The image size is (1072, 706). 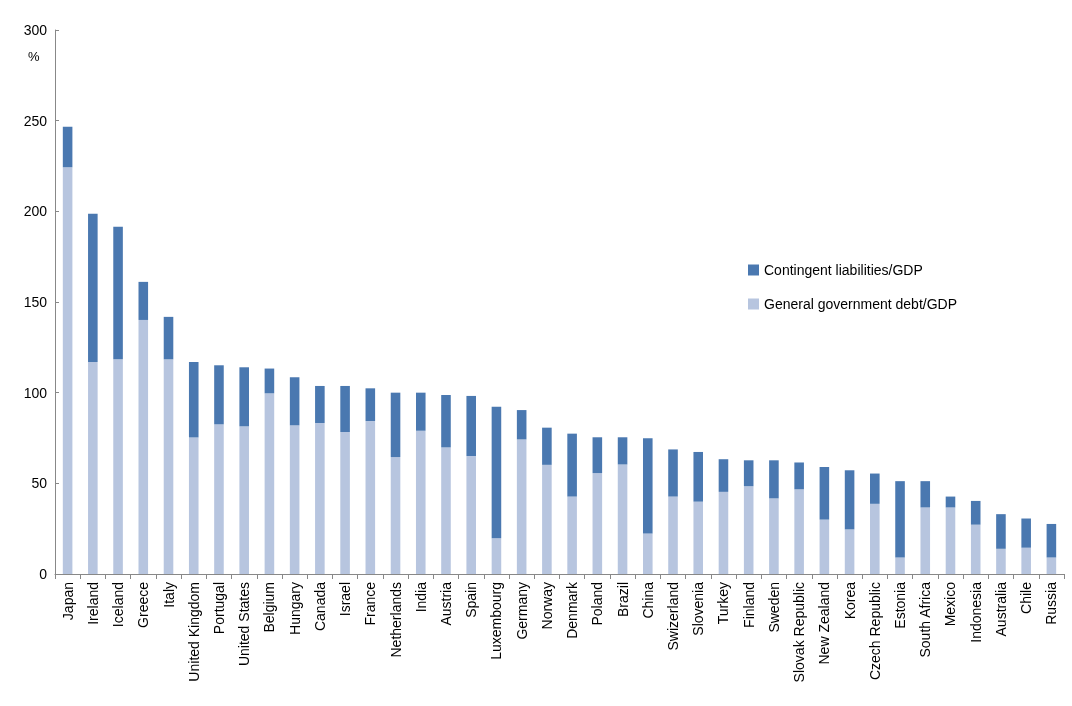 What do you see at coordinates (925, 619) in the screenshot?
I see `x-tick-label: South Africa` at bounding box center [925, 619].